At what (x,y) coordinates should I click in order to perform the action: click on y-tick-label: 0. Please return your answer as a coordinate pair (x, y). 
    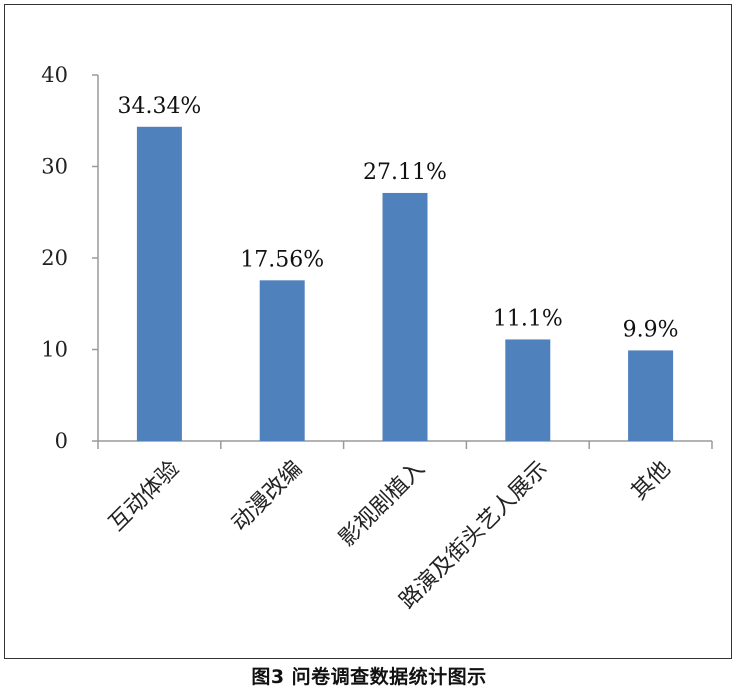
    Looking at the image, I should click on (61, 441).